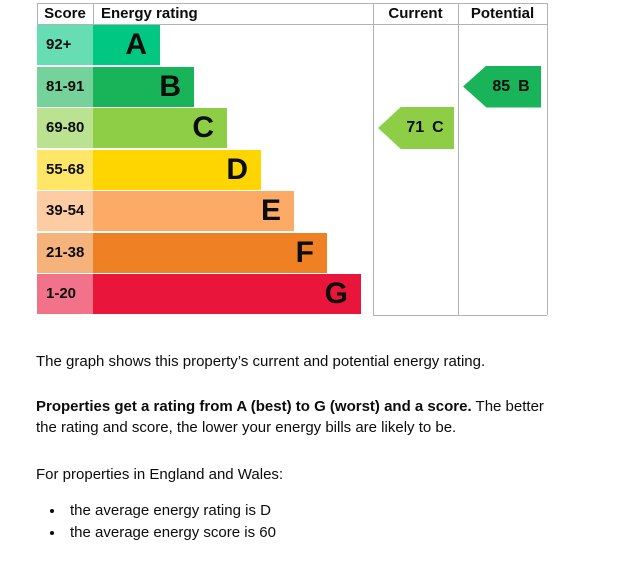  Describe the element at coordinates (65, 211) in the screenshot. I see `score-range-e: 39-54` at that location.